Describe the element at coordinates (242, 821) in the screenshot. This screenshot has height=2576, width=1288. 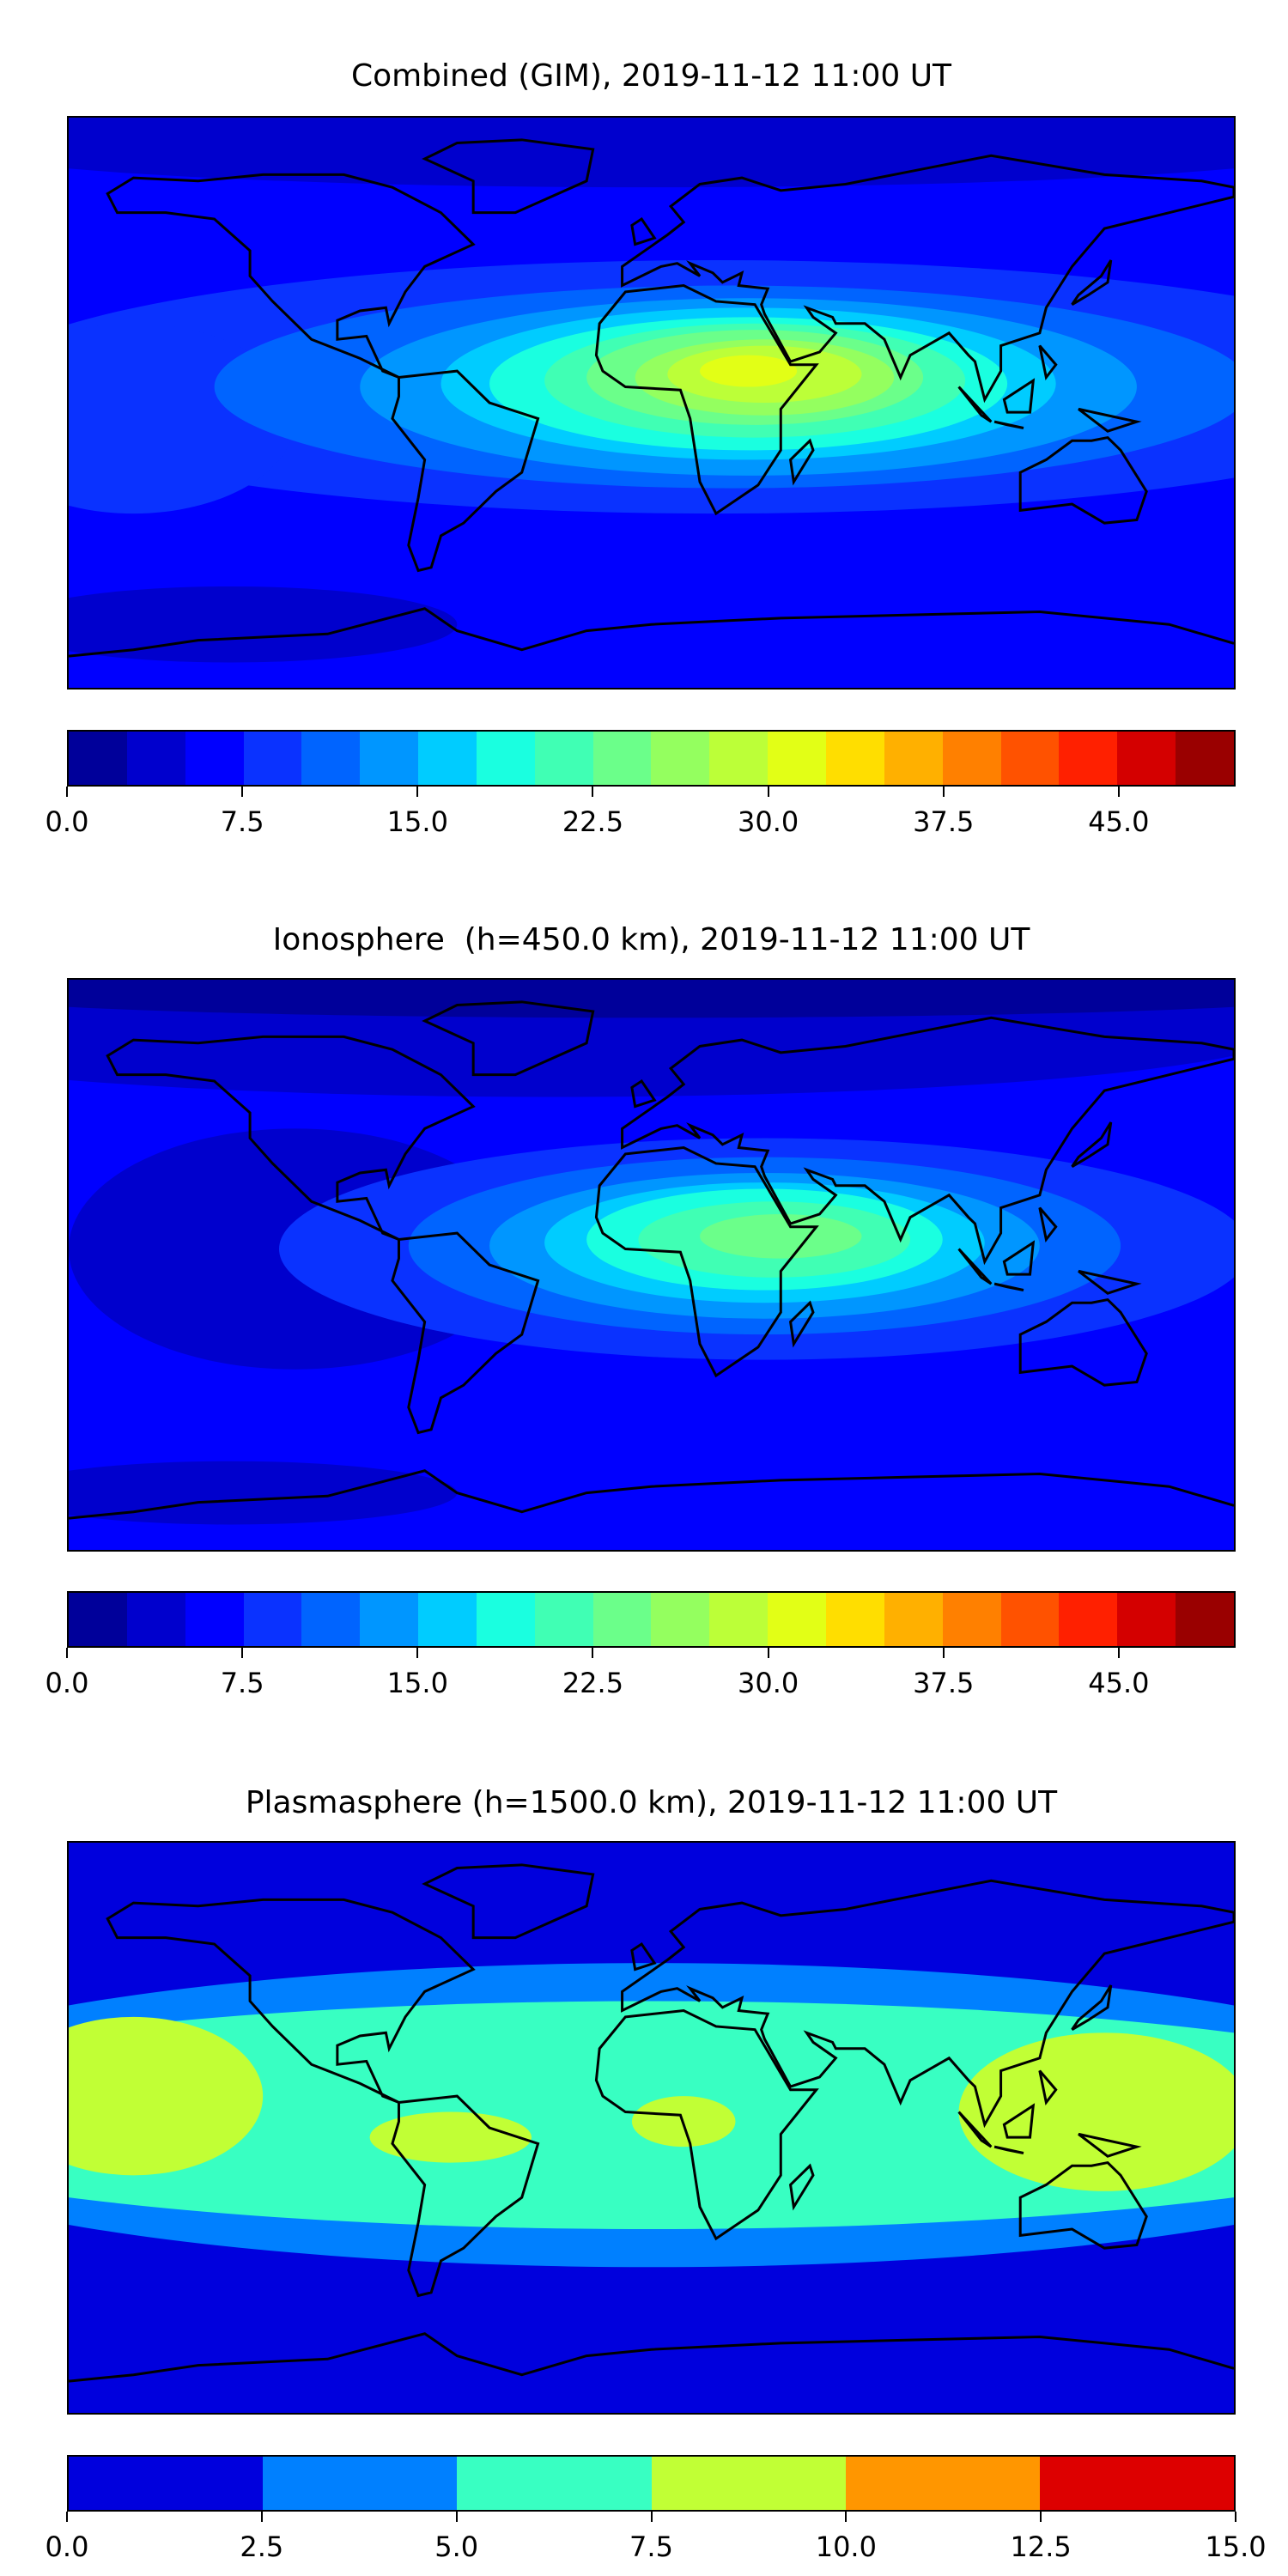
I see `colorbar-tick-label: 7.5` at that location.